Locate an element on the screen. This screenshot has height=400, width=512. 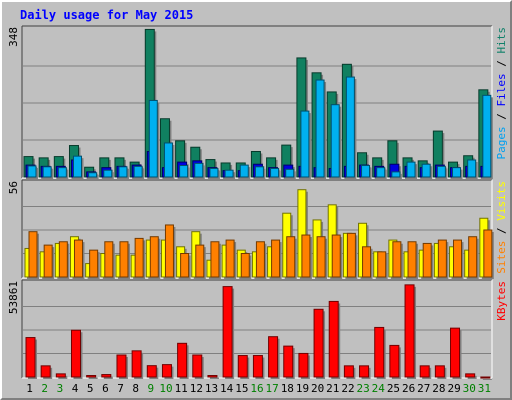
x-tick-label: 4 is located at coordinates (75, 388).